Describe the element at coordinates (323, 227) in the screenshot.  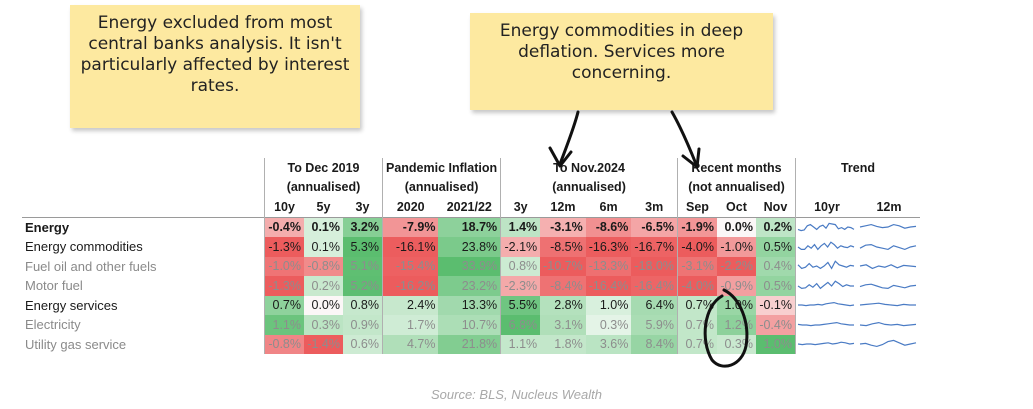
I see `value-cell: 0.1%` at that location.